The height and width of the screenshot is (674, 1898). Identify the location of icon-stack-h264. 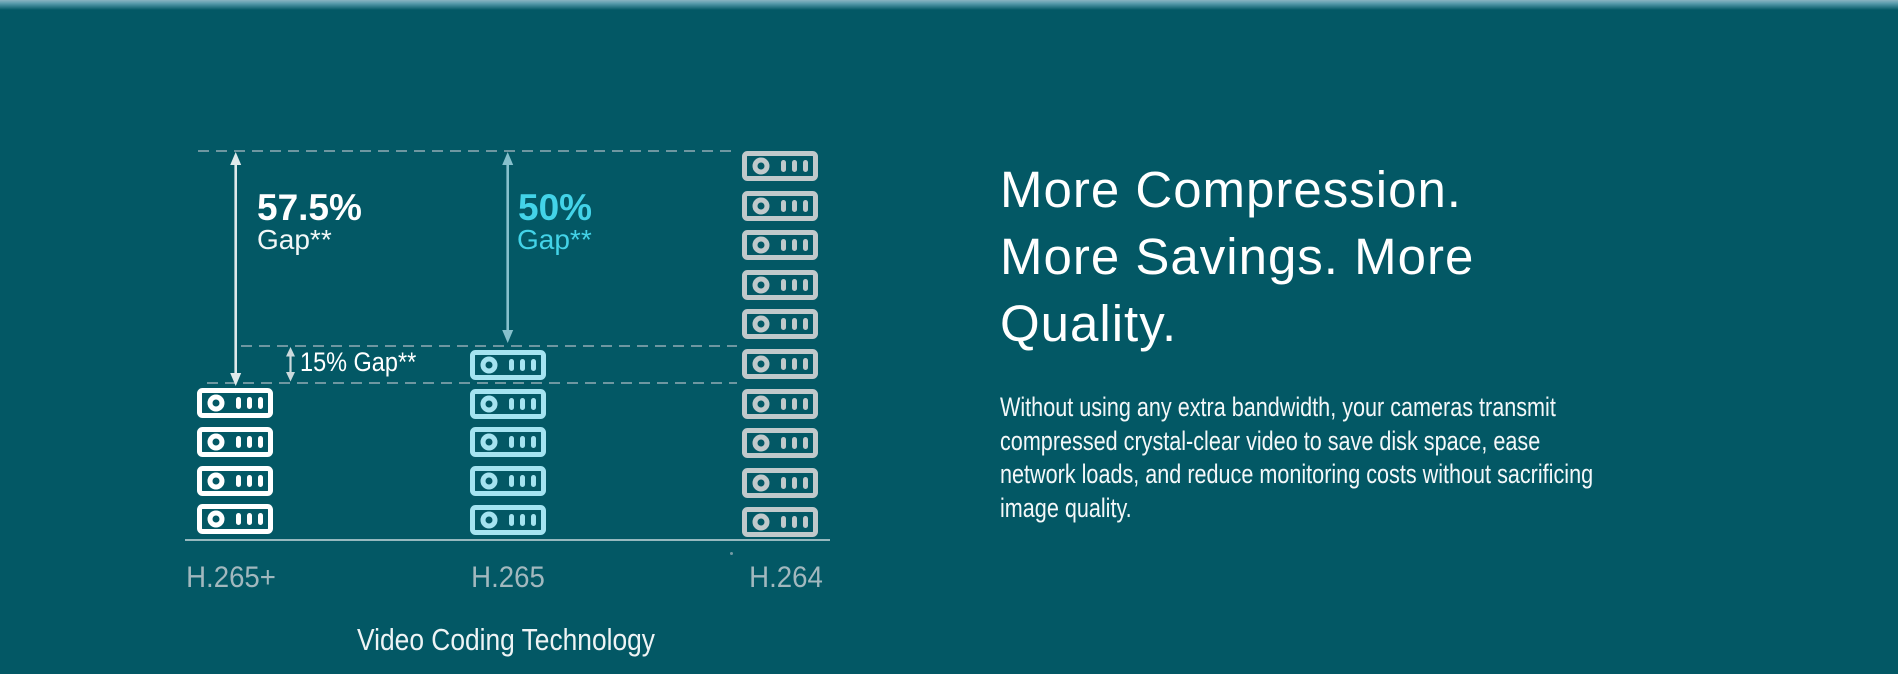
(780, 344).